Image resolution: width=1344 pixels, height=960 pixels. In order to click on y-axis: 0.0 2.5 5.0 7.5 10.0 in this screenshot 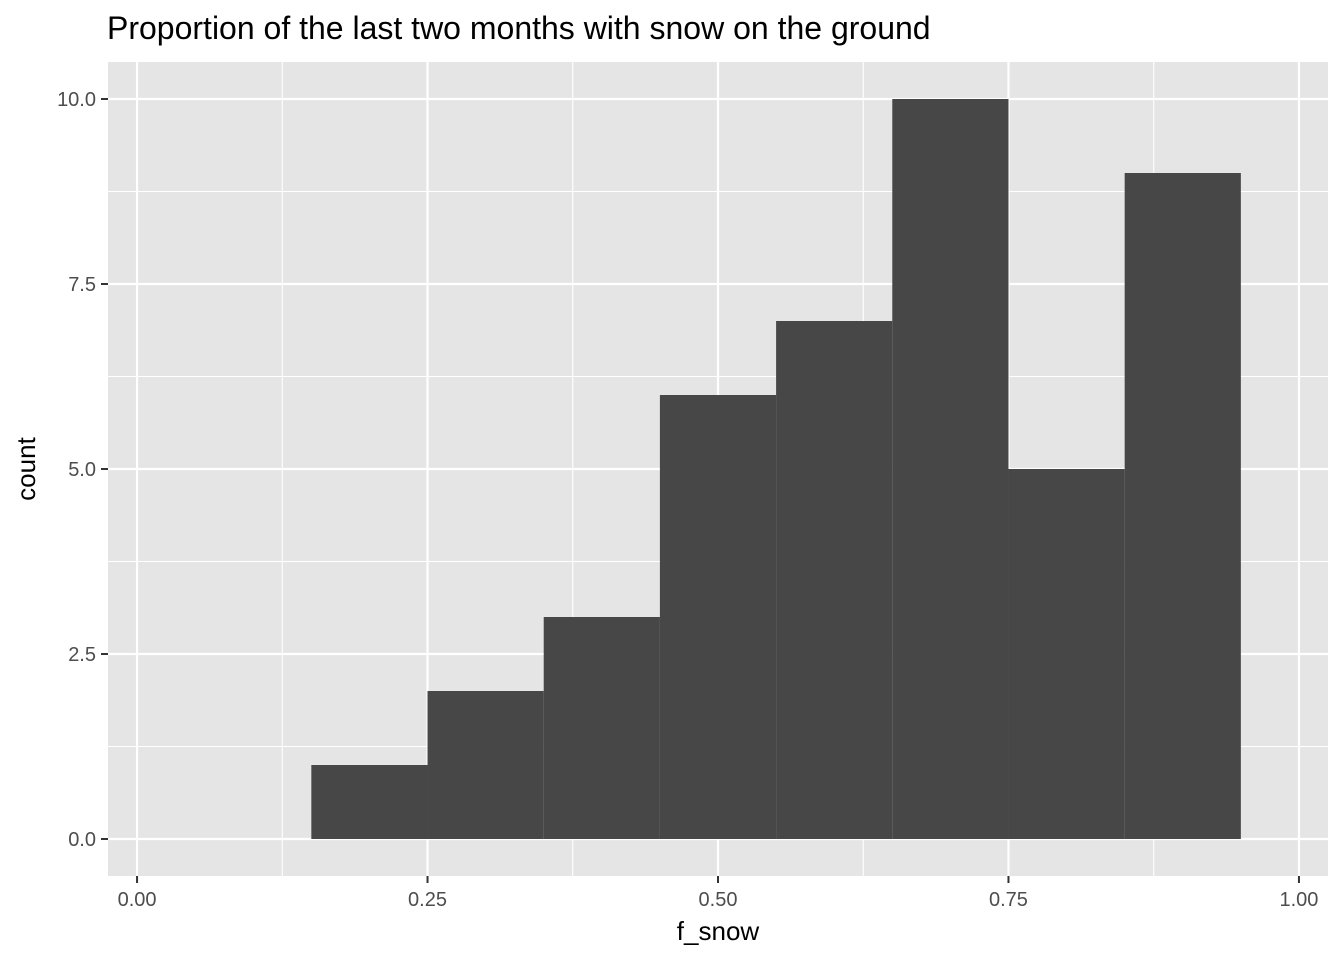, I will do `click(82, 470)`.